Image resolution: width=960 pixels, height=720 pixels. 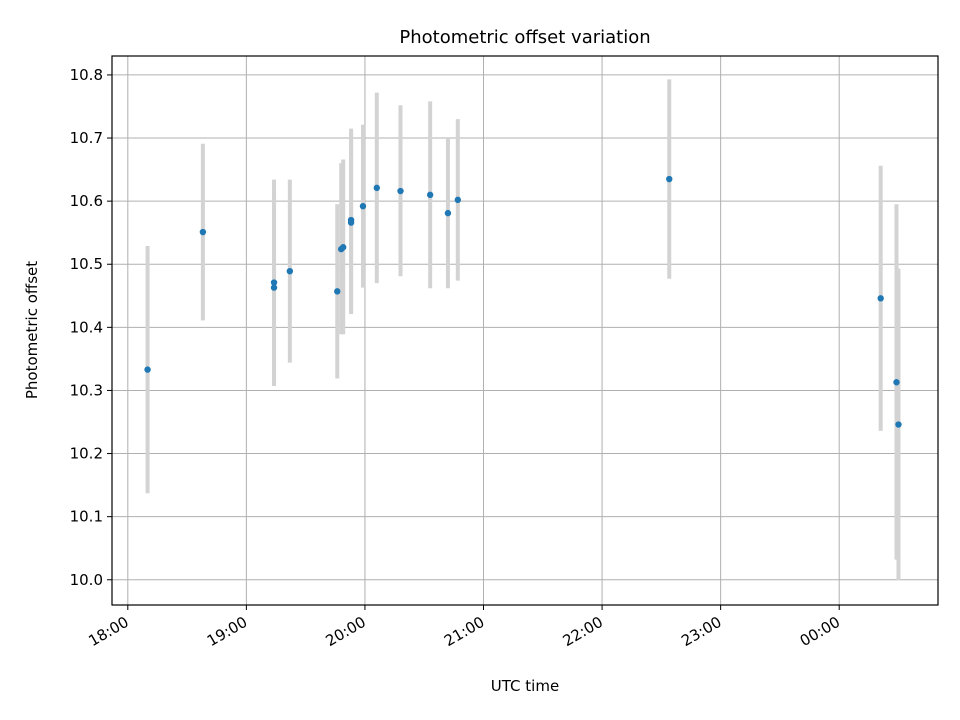 What do you see at coordinates (86, 580) in the screenshot?
I see `y-tick-label: 10.0` at bounding box center [86, 580].